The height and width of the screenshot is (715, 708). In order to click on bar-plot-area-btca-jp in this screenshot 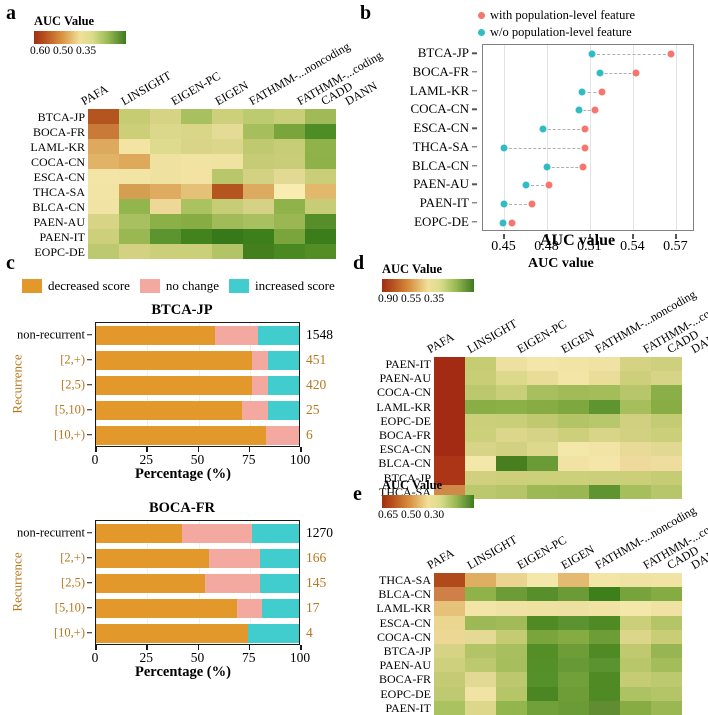, I will do `click(197, 384)`.